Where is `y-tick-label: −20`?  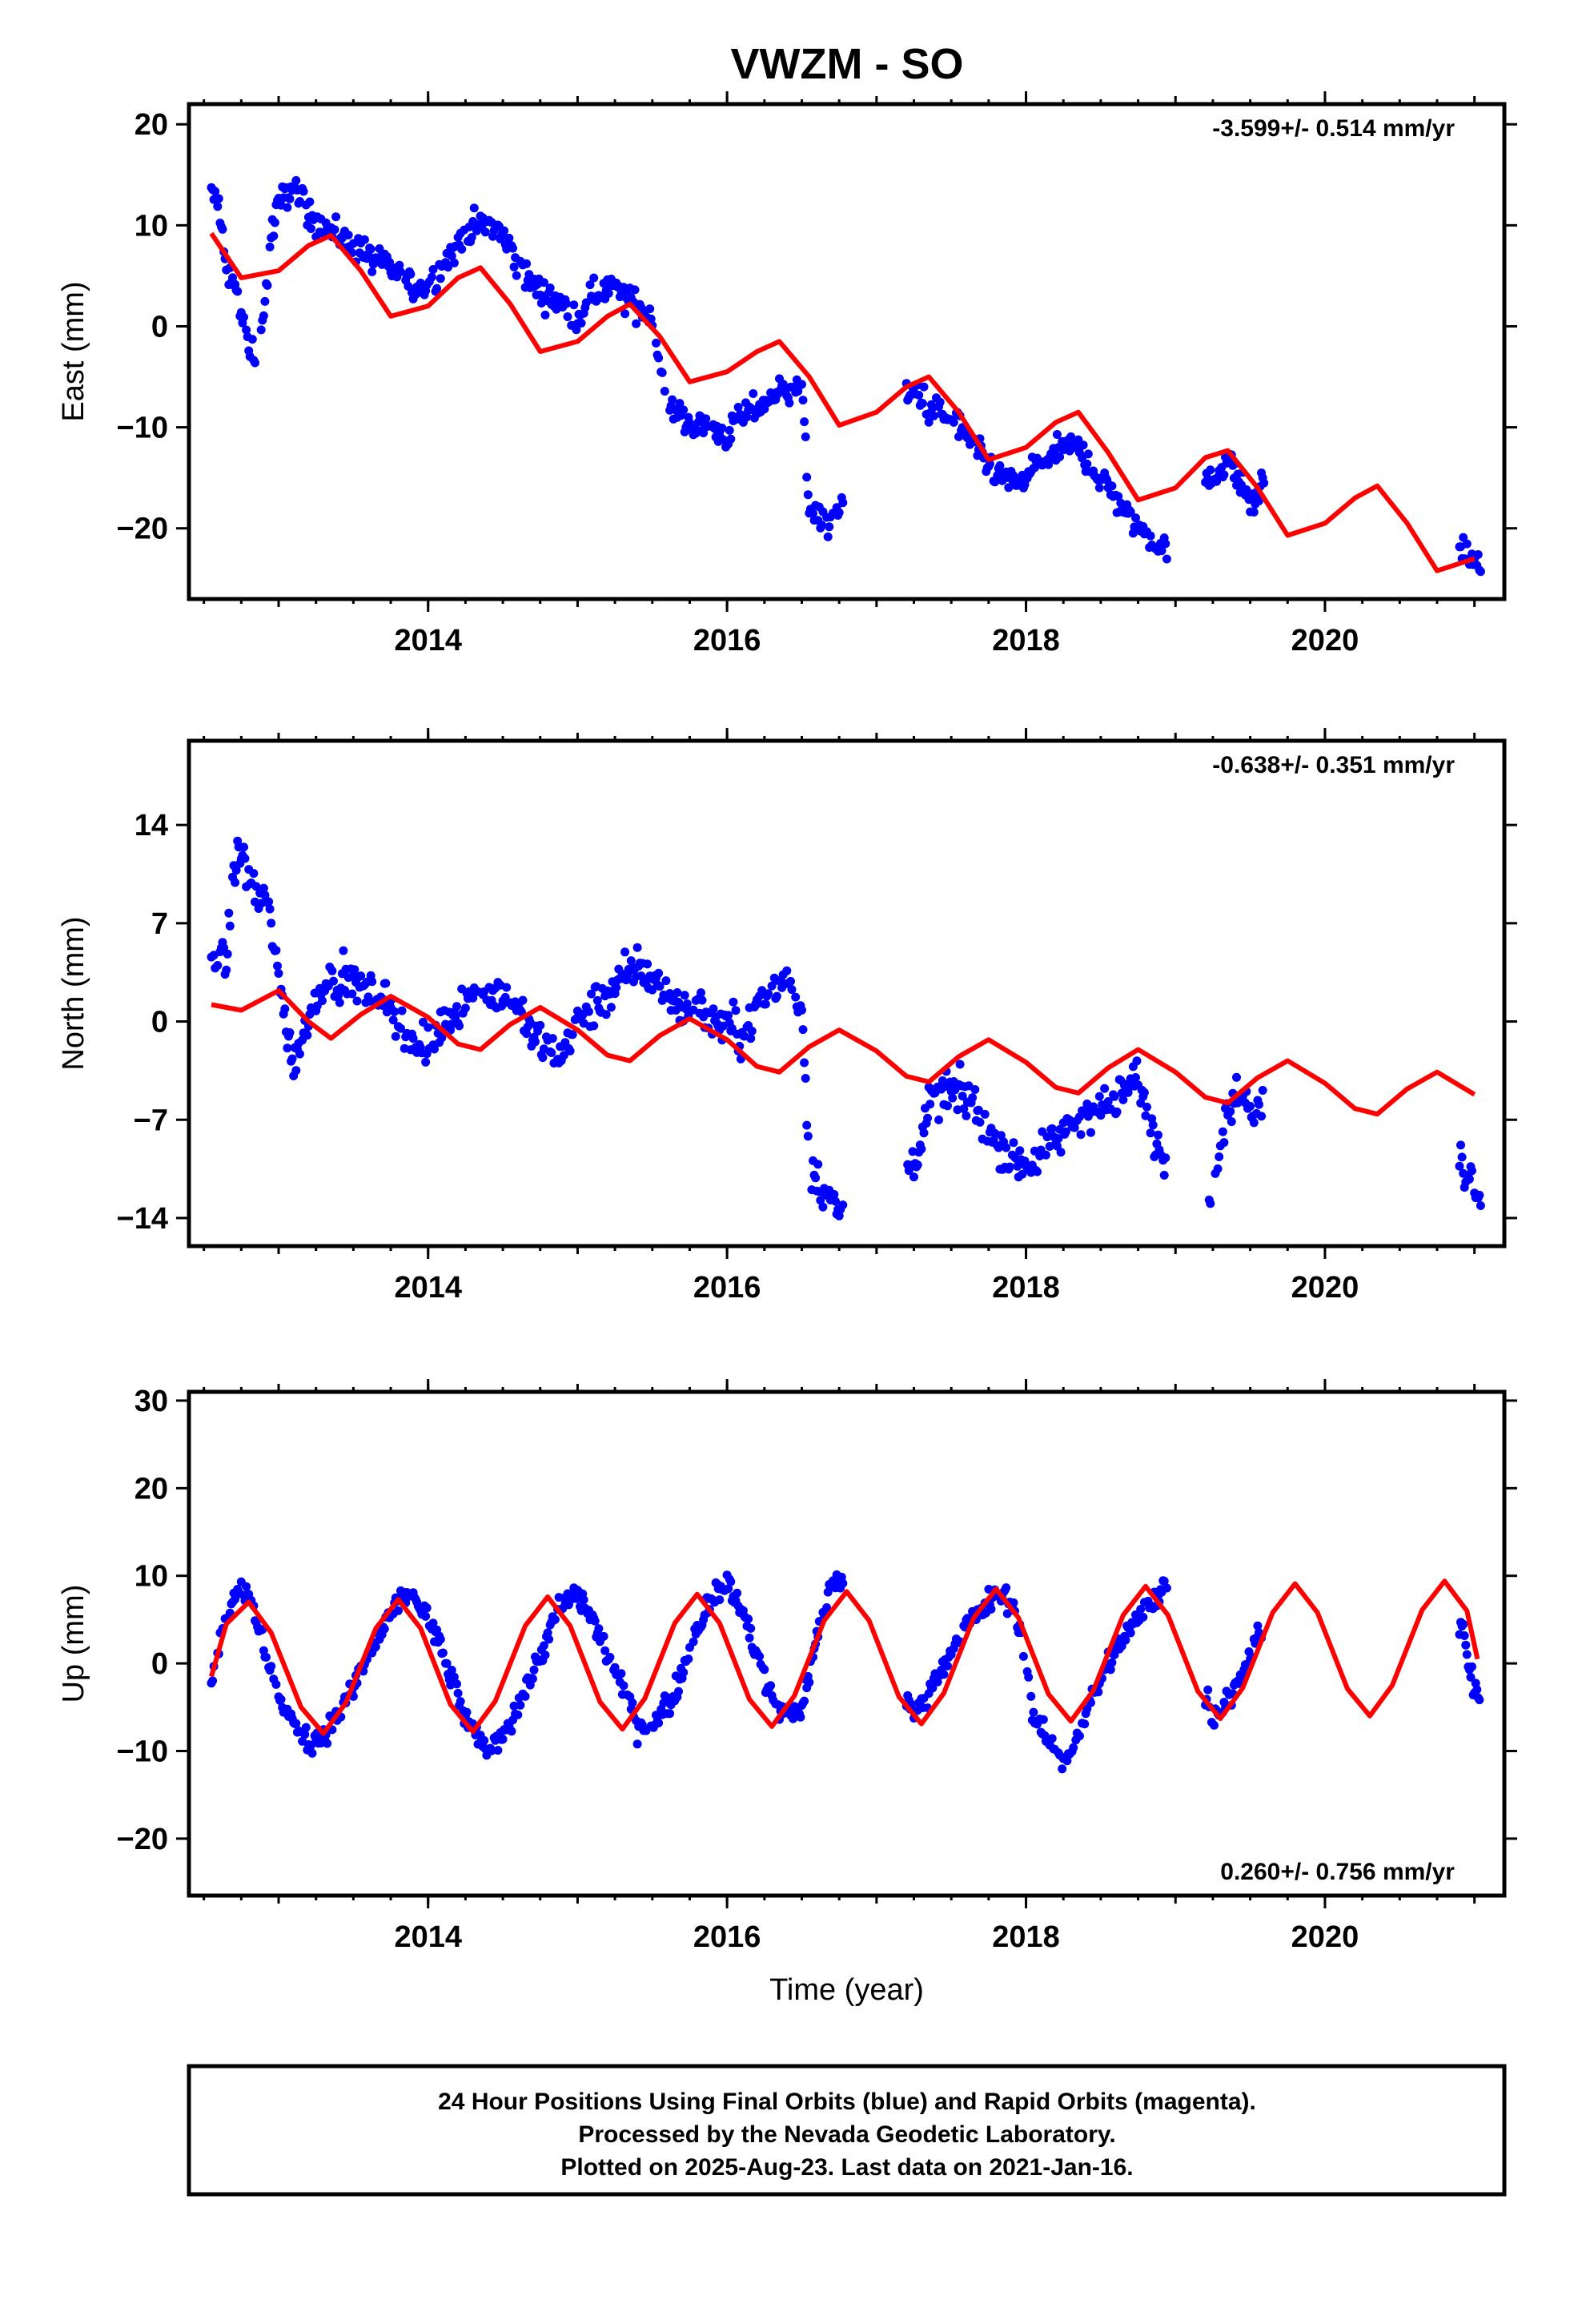
y-tick-label: −20 is located at coordinates (142, 529).